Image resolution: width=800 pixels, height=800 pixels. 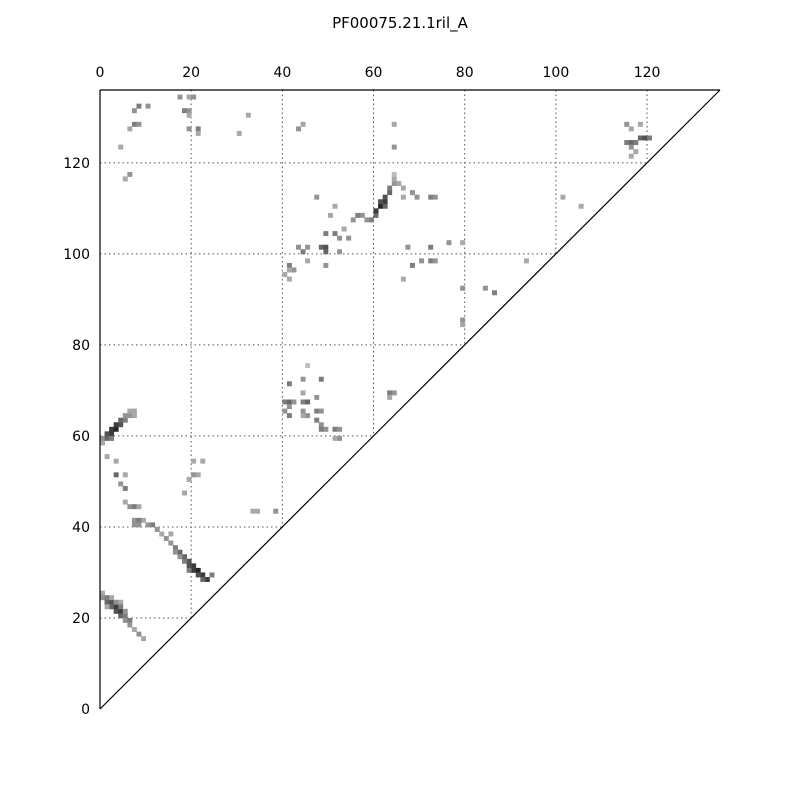 I want to click on y-tick-label: 40, so click(x=81, y=528).